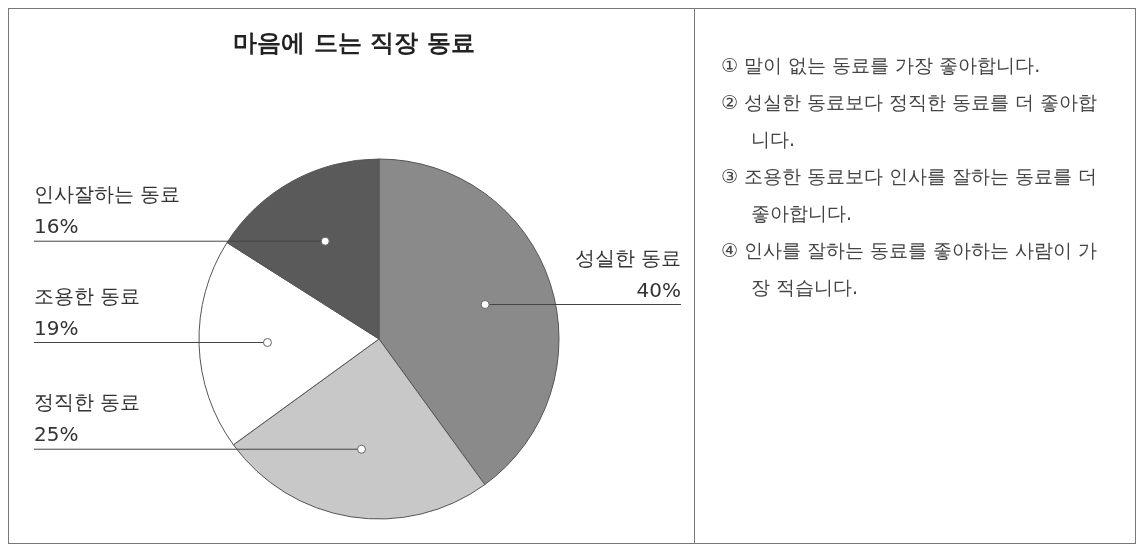 The width and height of the screenshot is (1144, 550). I want to click on data-label: 25%, so click(56, 434).